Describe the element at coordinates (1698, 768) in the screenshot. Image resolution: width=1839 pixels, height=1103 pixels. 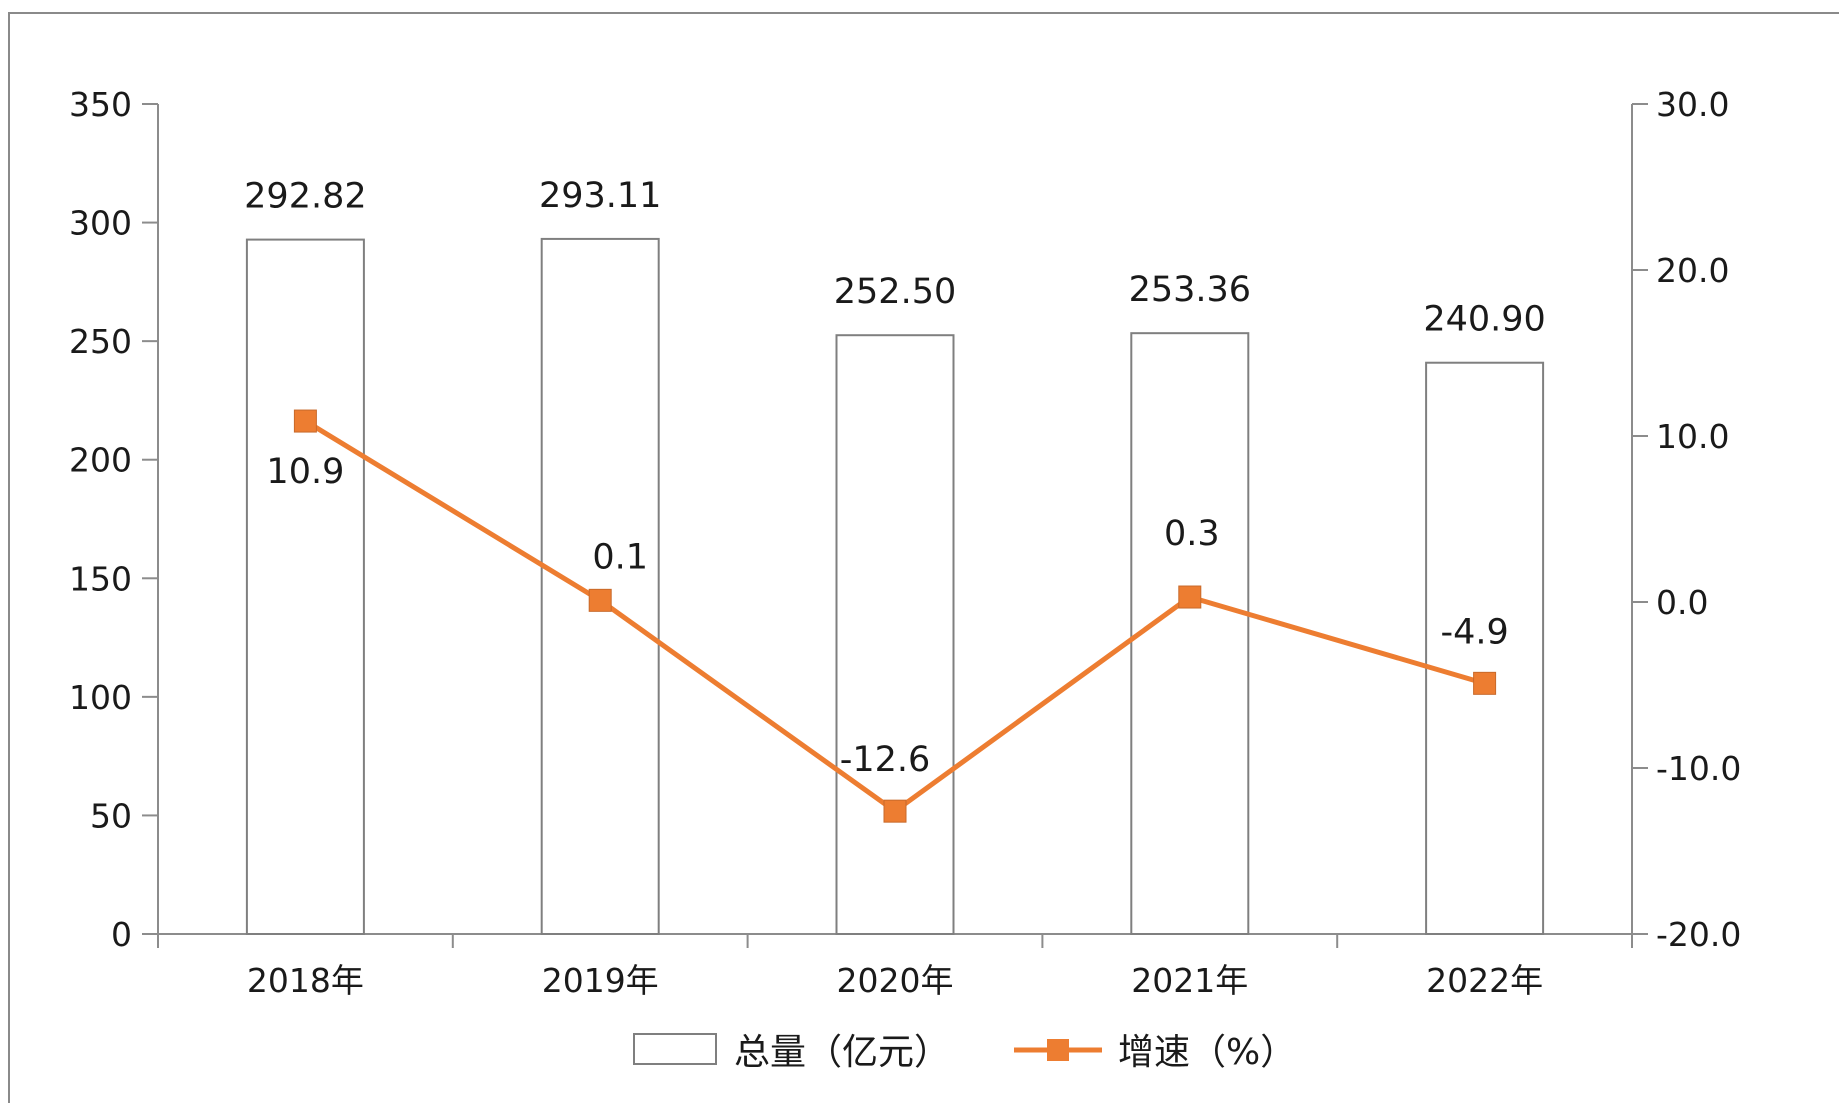
I see `right-axis-tick-label: -10.0` at that location.